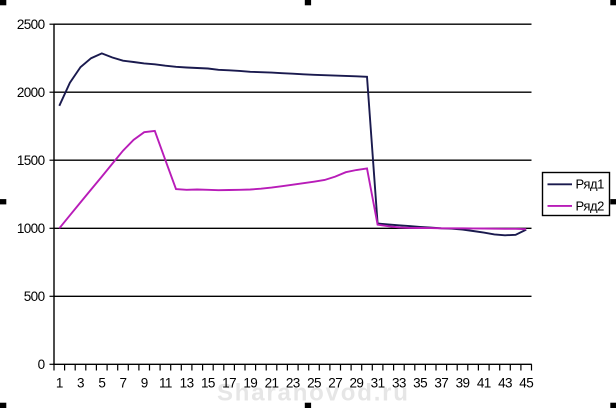 This screenshot has width=616, height=408. What do you see at coordinates (31, 24) in the screenshot?
I see `svg-text: 2500` at bounding box center [31, 24].